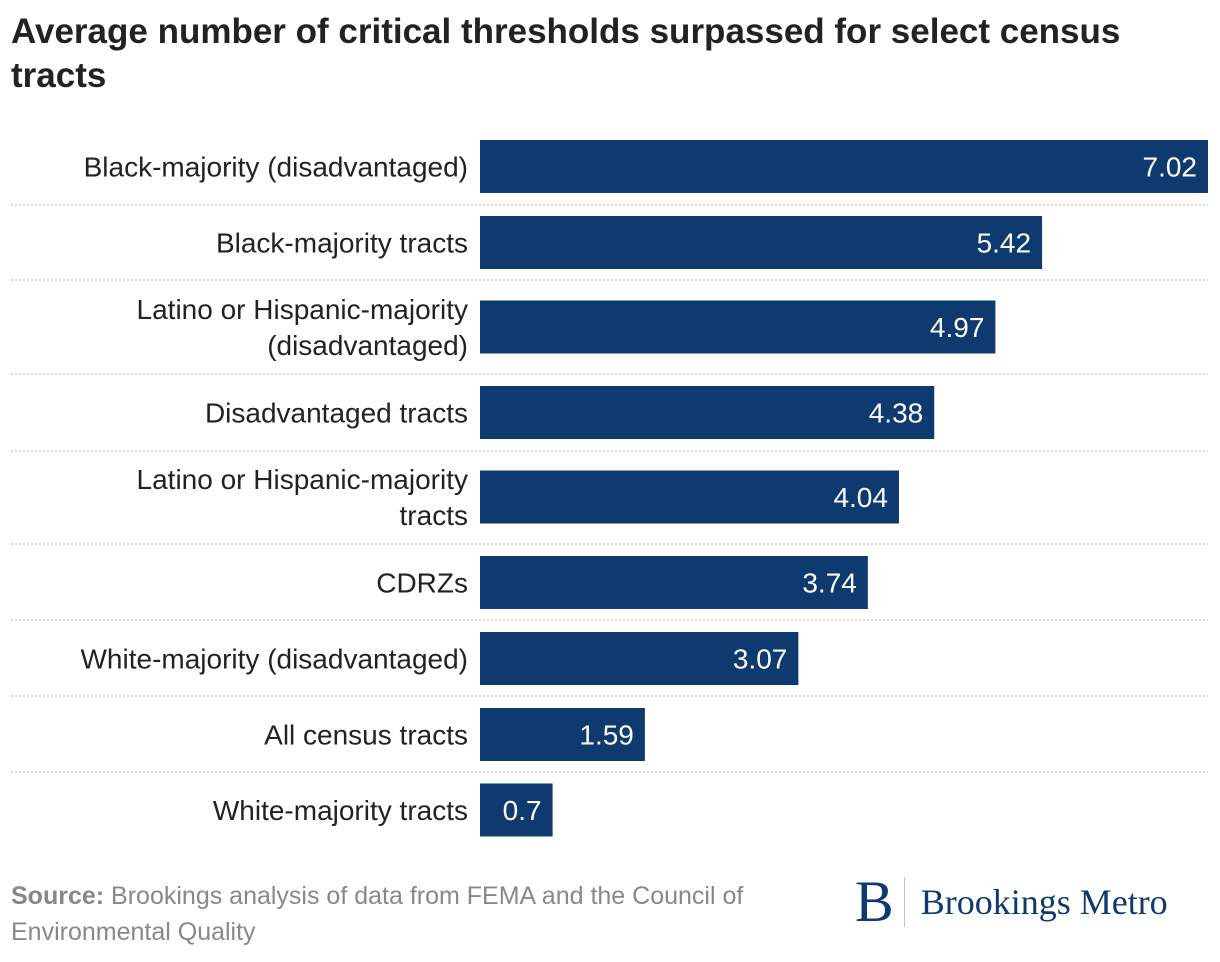 This screenshot has height=962, width=1220. What do you see at coordinates (1170, 167) in the screenshot?
I see `value-label: 7.02` at bounding box center [1170, 167].